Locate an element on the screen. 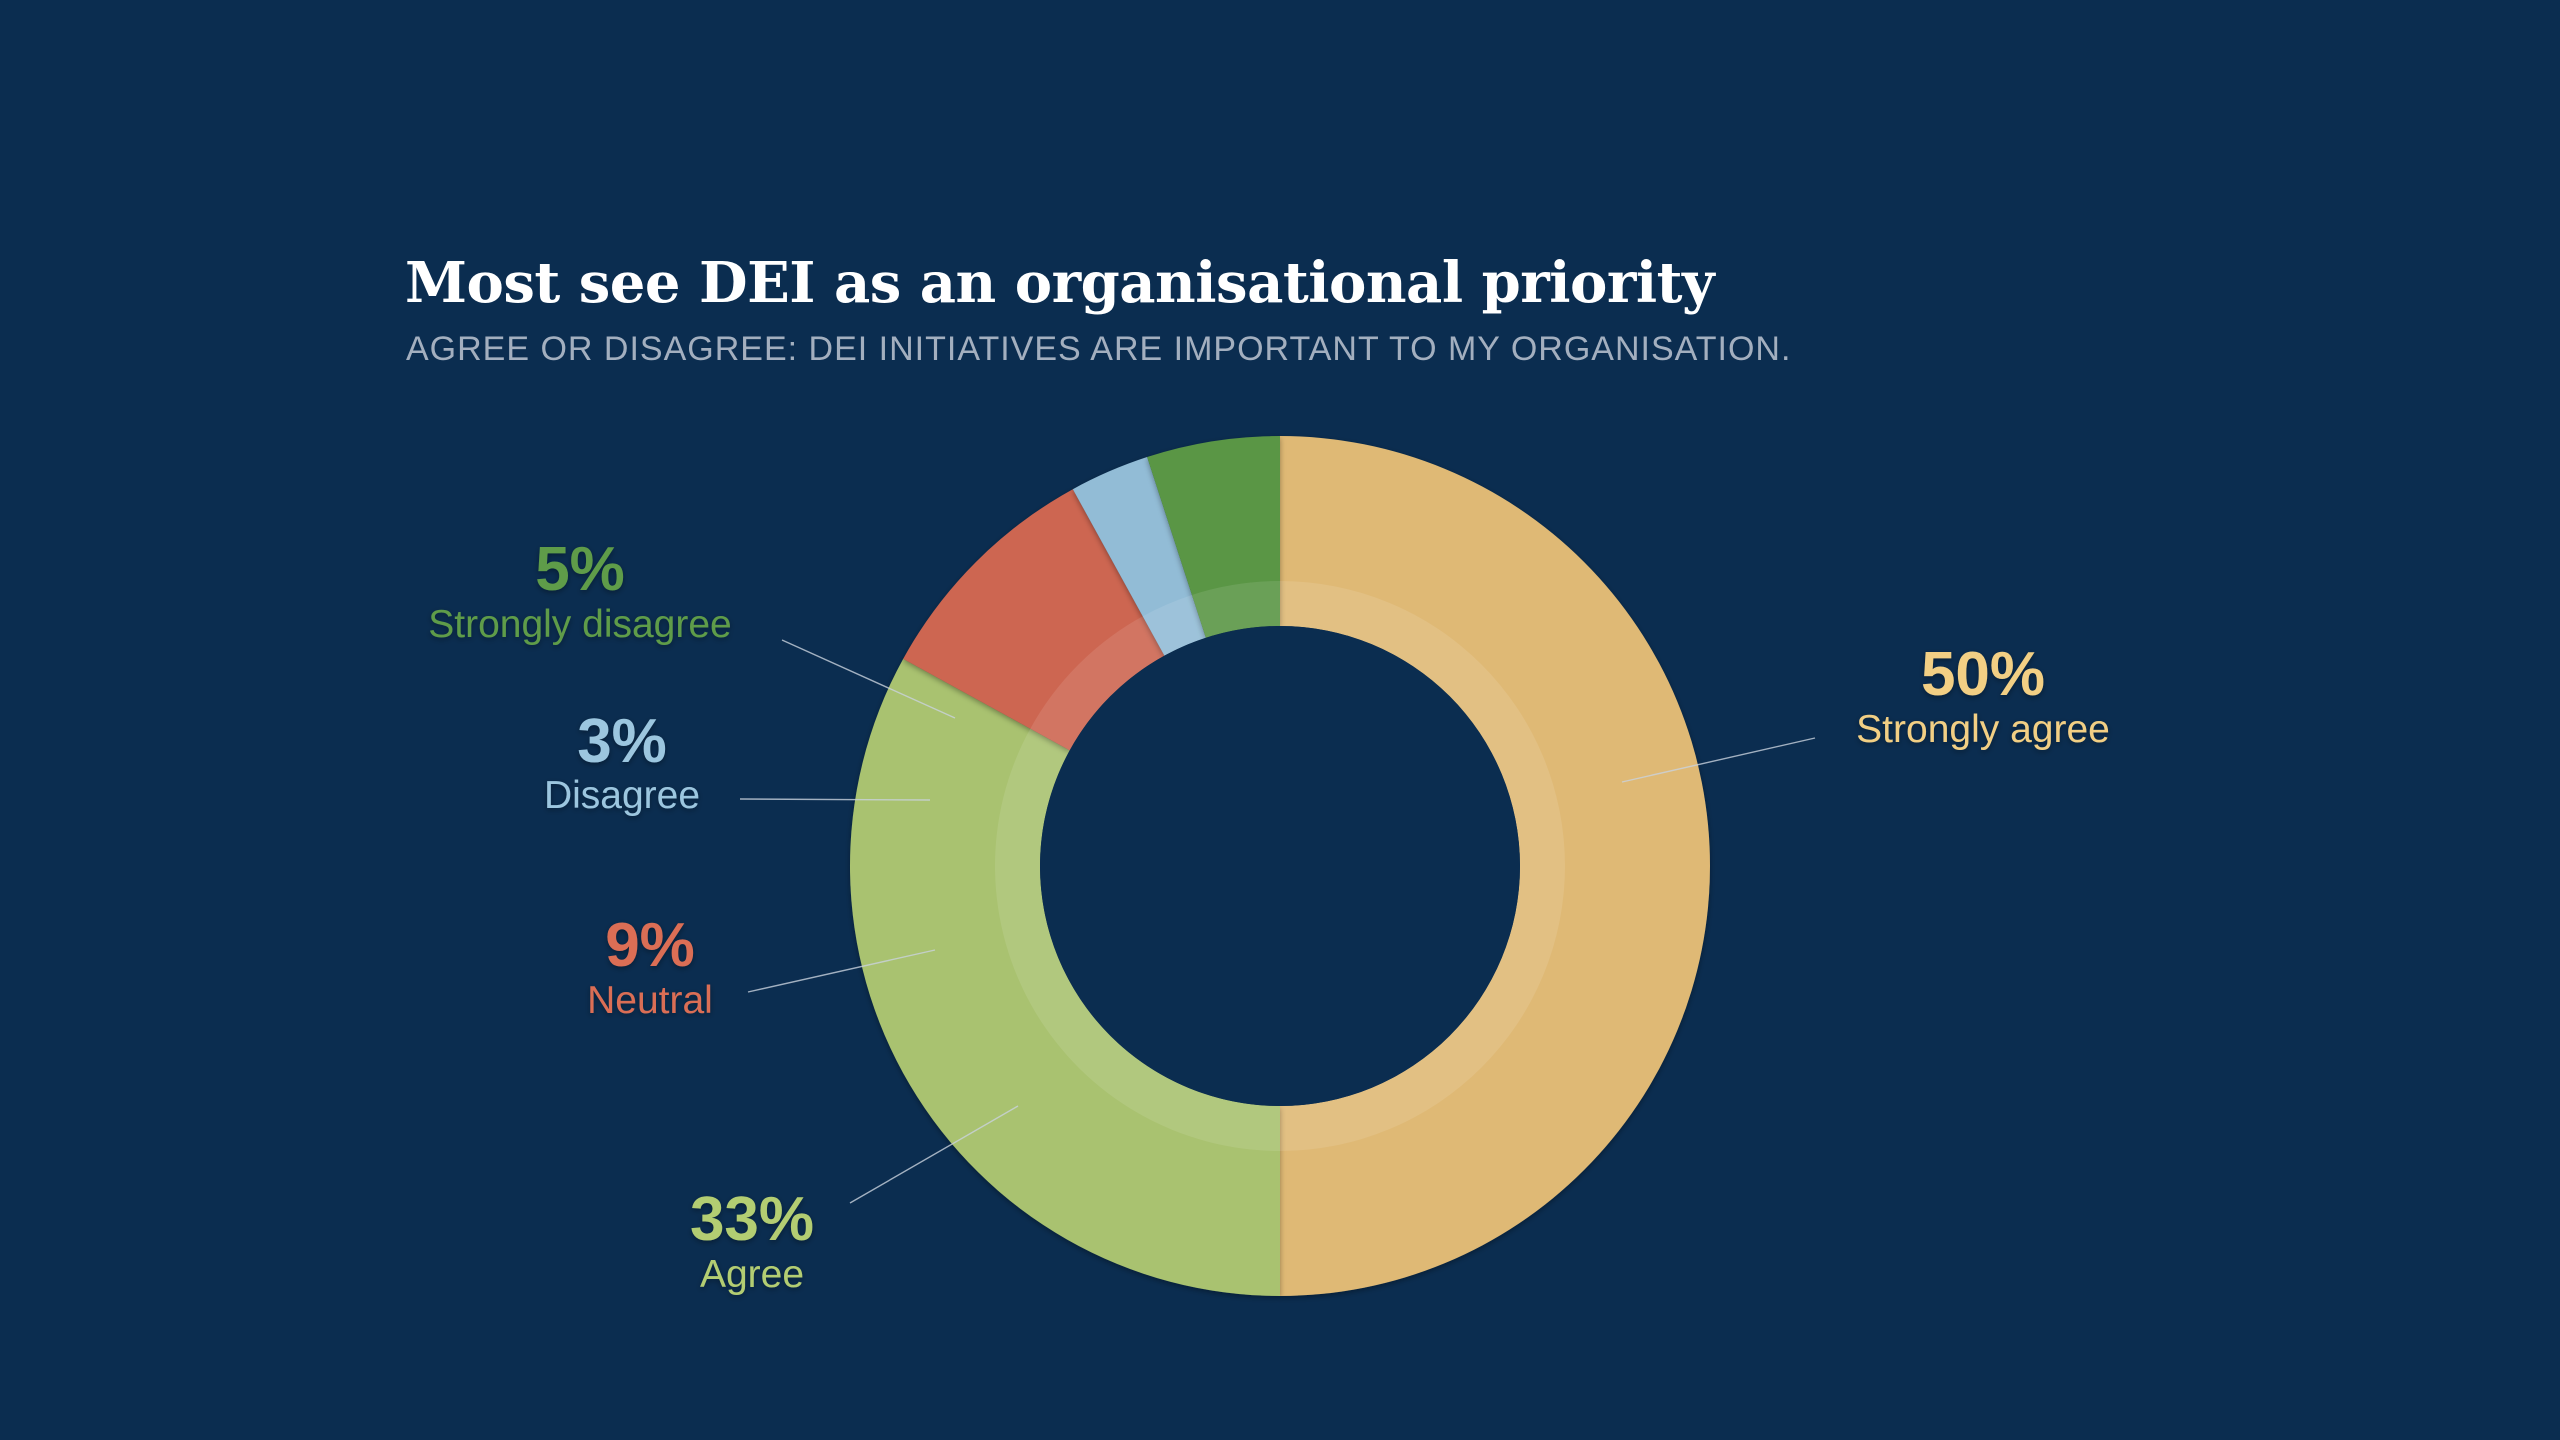 This screenshot has width=2560, height=1440. value-label-strongly-agree: 50% is located at coordinates (1983, 674).